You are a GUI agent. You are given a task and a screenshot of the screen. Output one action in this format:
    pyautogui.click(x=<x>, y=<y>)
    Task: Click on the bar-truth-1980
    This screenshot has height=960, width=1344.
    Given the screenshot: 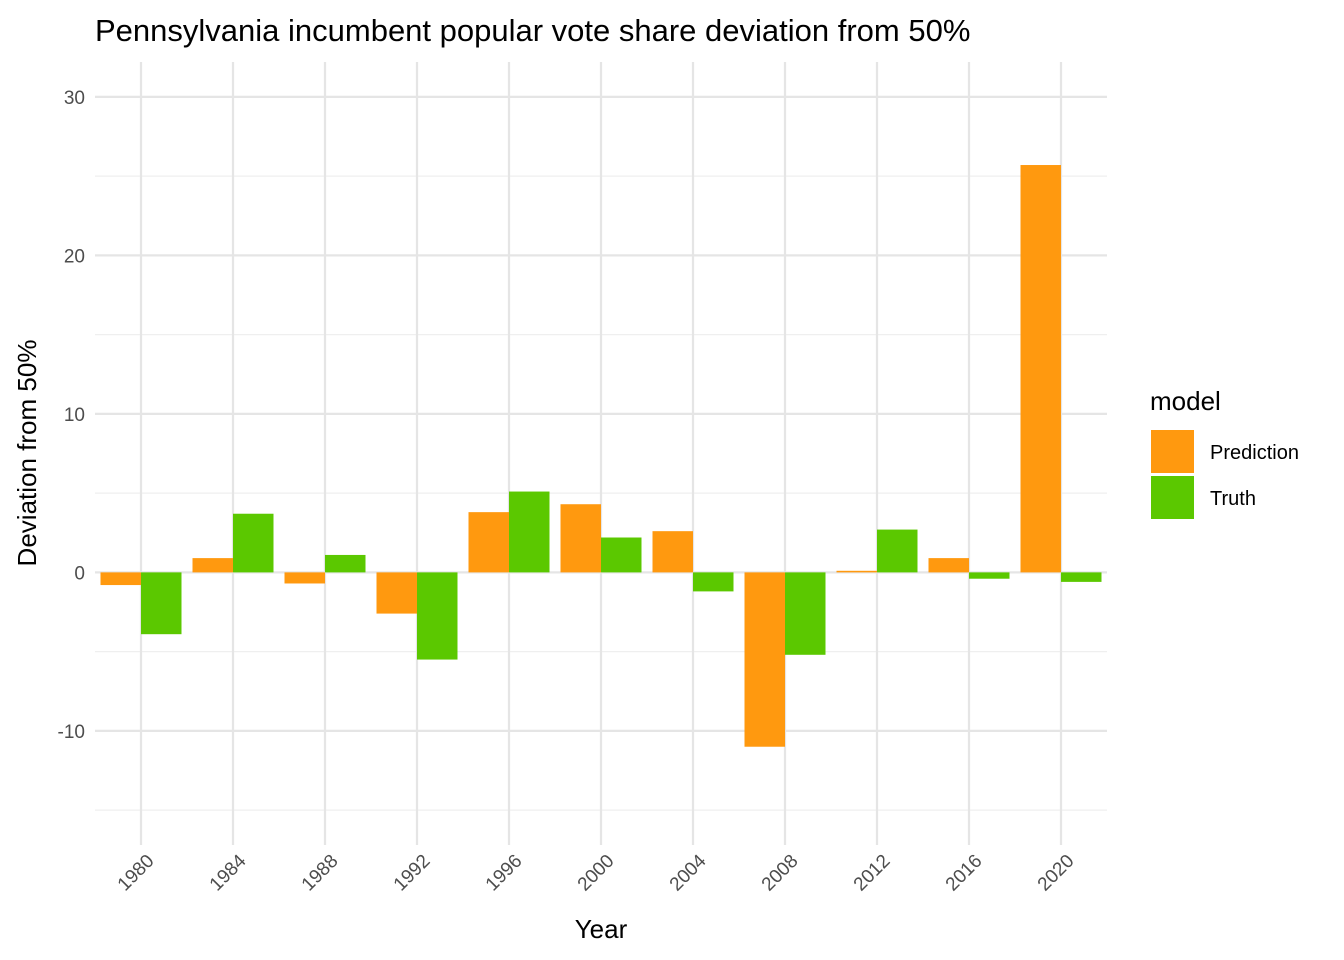 What is the action you would take?
    pyautogui.click(x=161, y=603)
    